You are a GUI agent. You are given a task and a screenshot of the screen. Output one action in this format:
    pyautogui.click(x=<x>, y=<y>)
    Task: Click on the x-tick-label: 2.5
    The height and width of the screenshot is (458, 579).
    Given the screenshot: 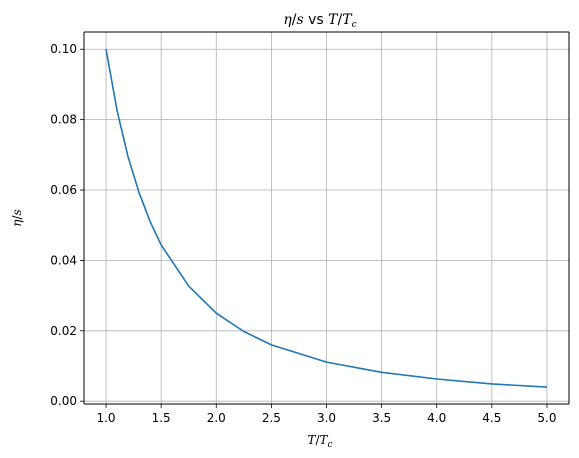 What is the action you would take?
    pyautogui.click(x=271, y=418)
    